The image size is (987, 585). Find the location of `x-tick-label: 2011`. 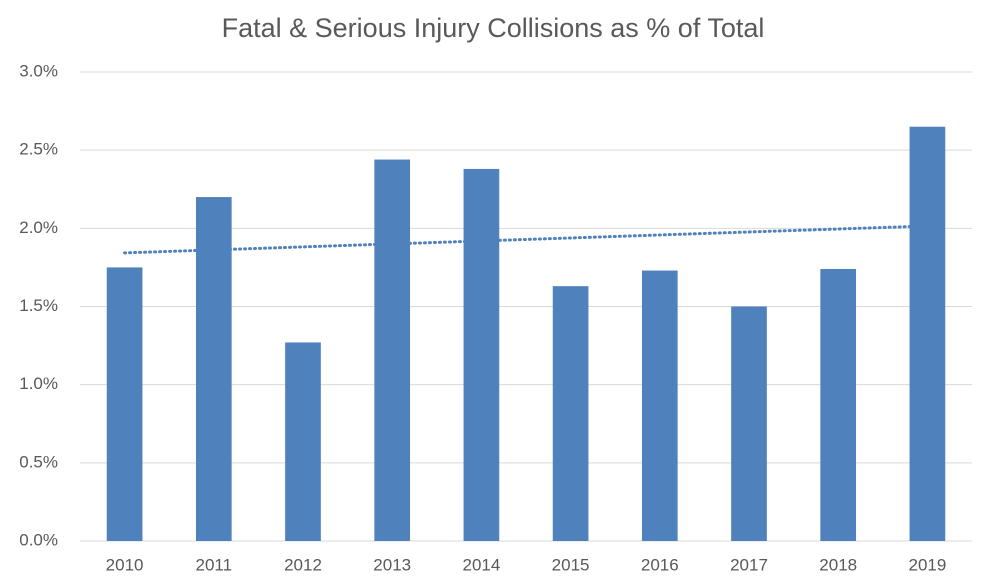

x-tick-label: 2011 is located at coordinates (214, 564).